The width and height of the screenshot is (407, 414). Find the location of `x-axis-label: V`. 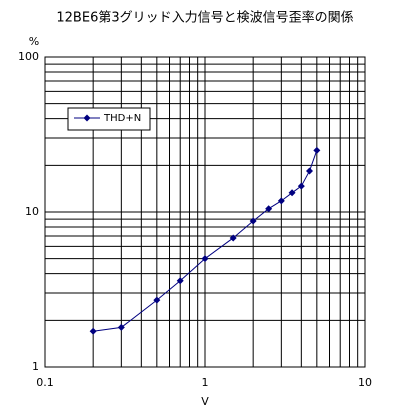

x-axis-label: V is located at coordinates (205, 401).